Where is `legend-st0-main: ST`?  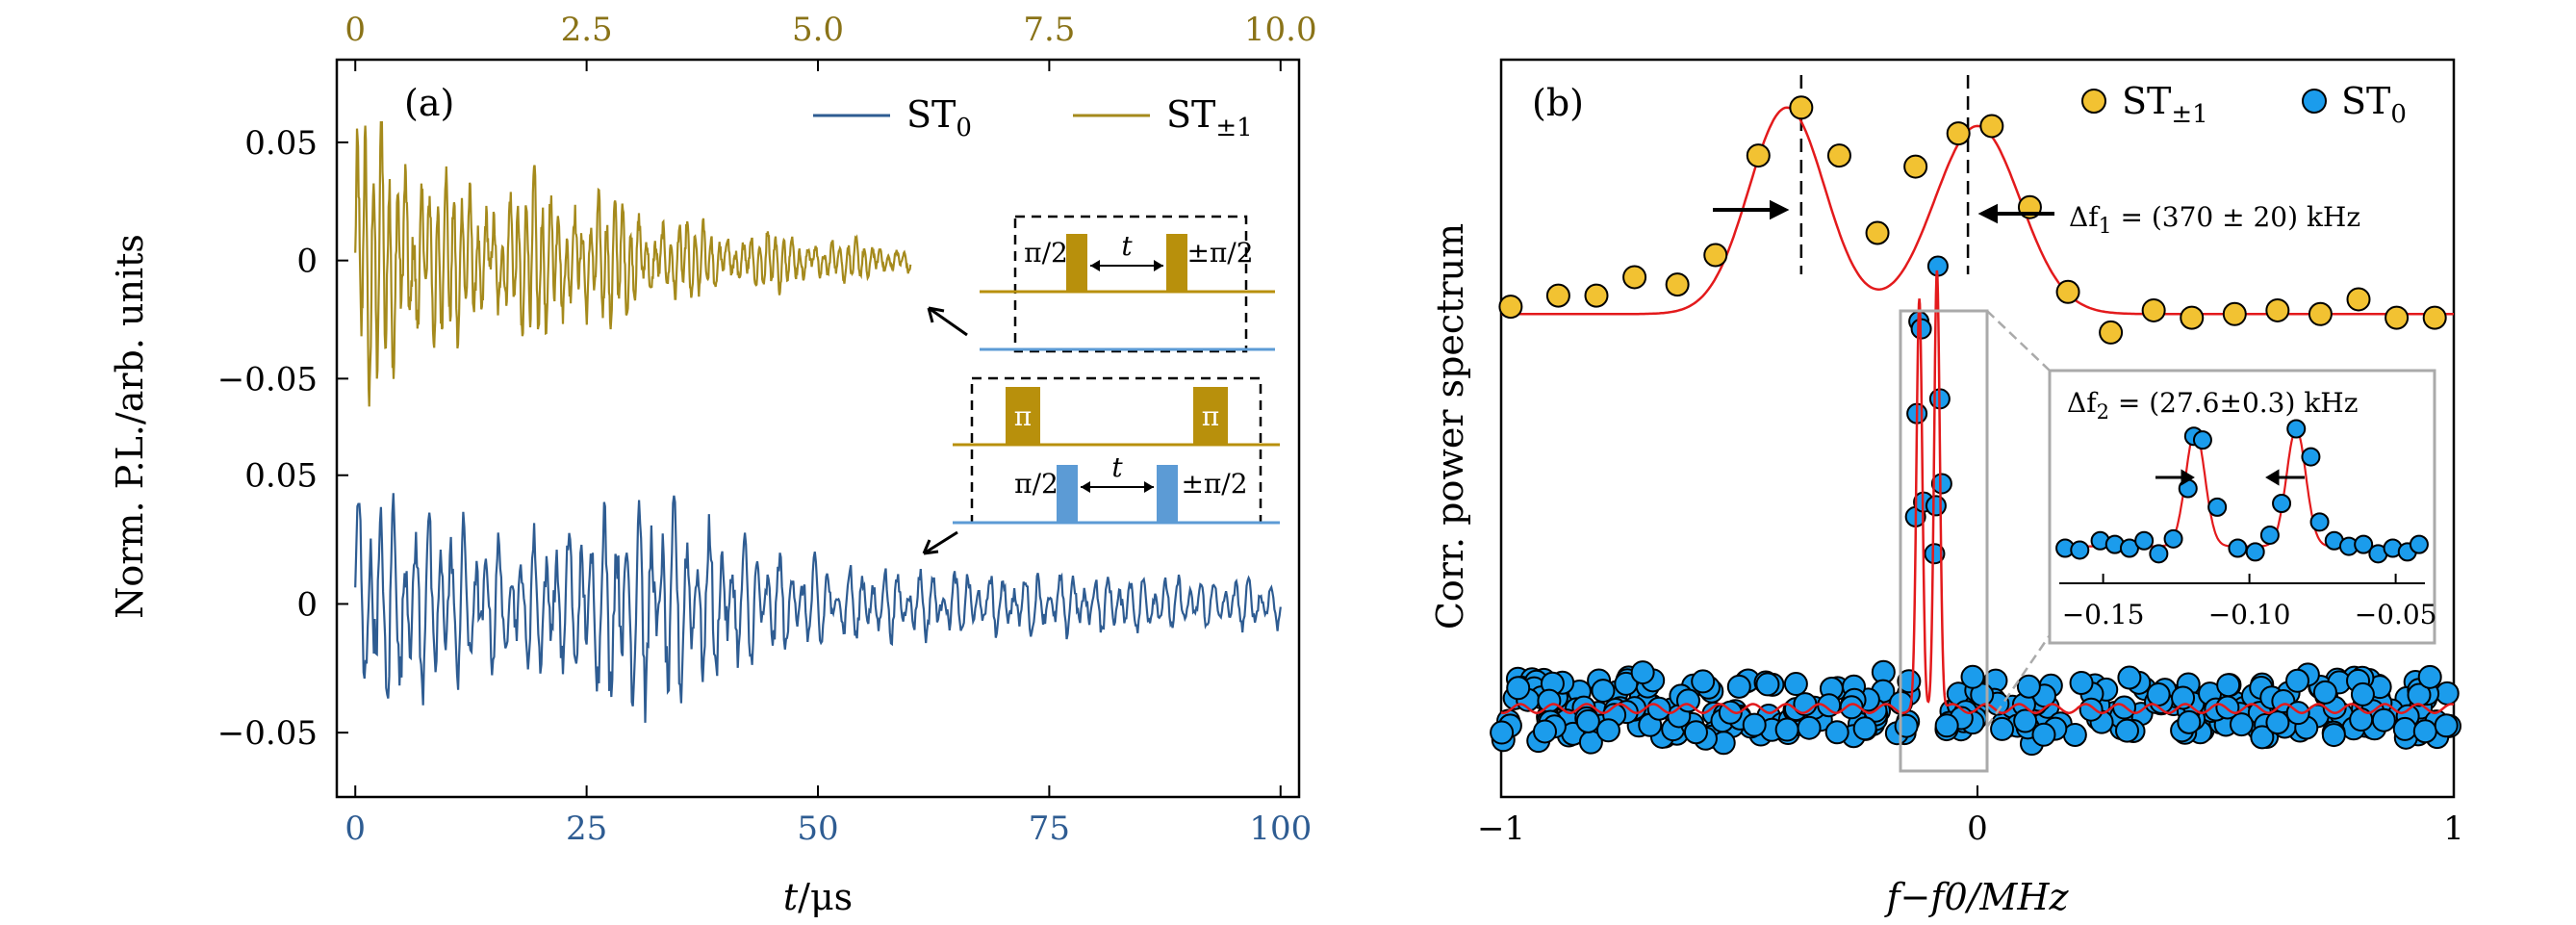 legend-st0-main: ST is located at coordinates (931, 114).